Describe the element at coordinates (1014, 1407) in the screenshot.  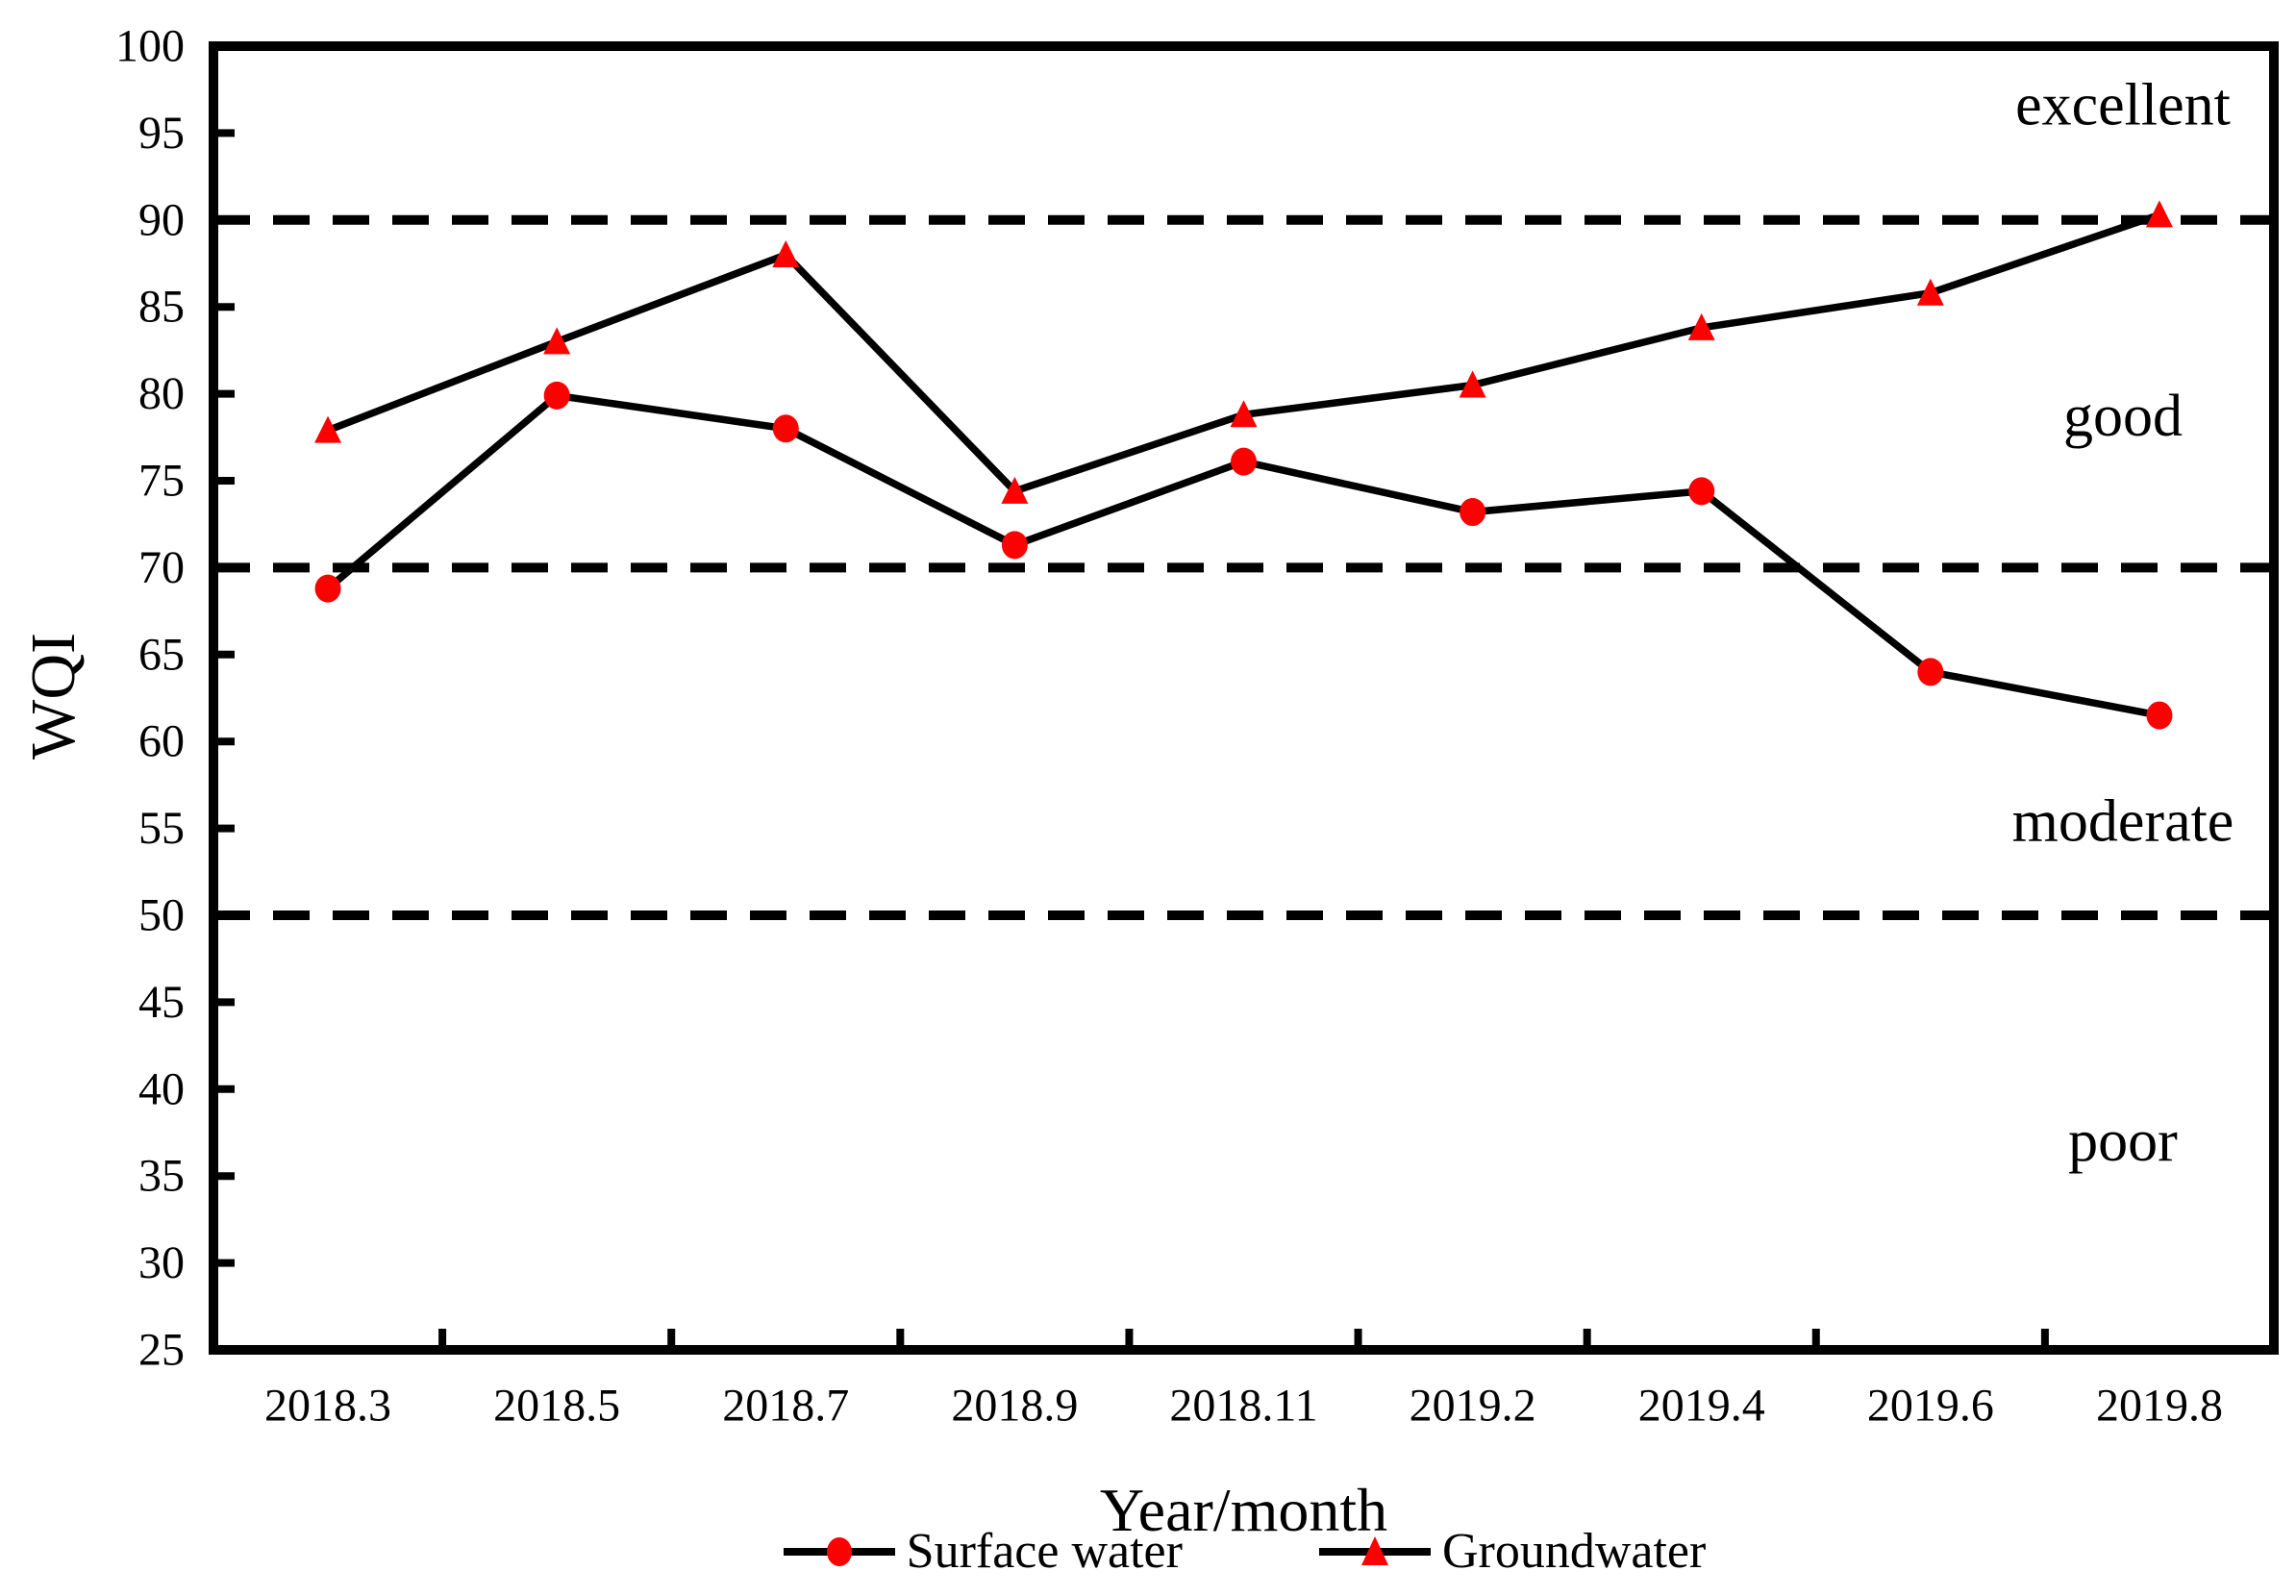
I see `x-axis-tick-label: 2018.9` at that location.